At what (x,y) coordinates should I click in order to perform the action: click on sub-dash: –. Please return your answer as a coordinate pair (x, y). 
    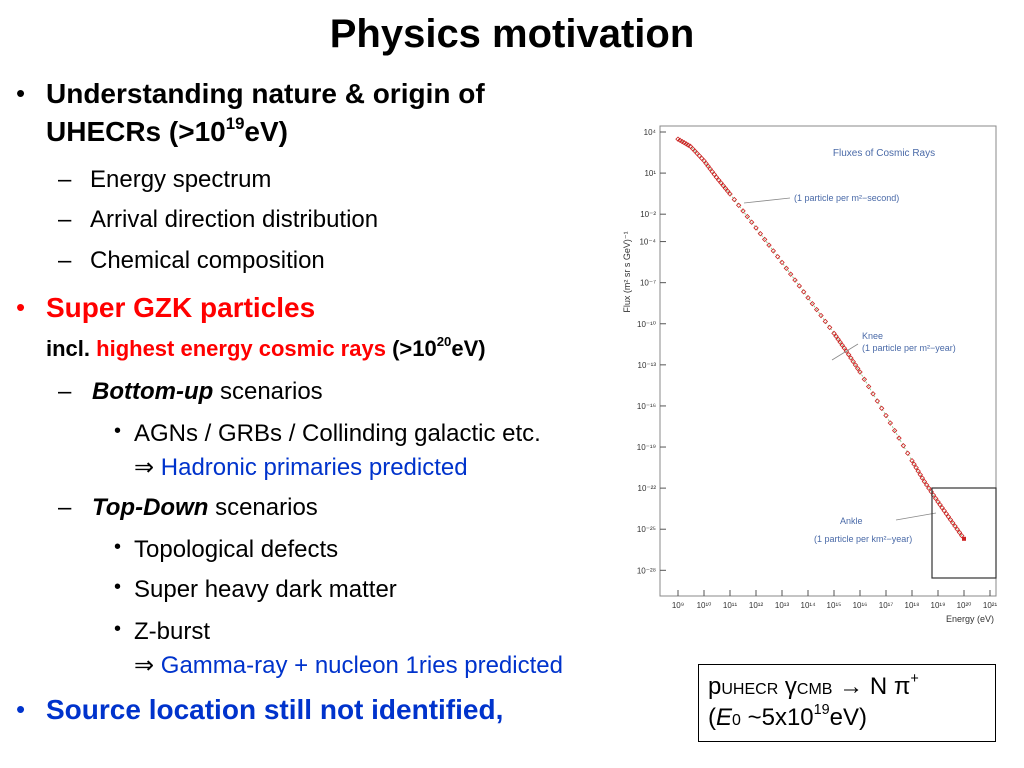
    Looking at the image, I should click on (65, 507).